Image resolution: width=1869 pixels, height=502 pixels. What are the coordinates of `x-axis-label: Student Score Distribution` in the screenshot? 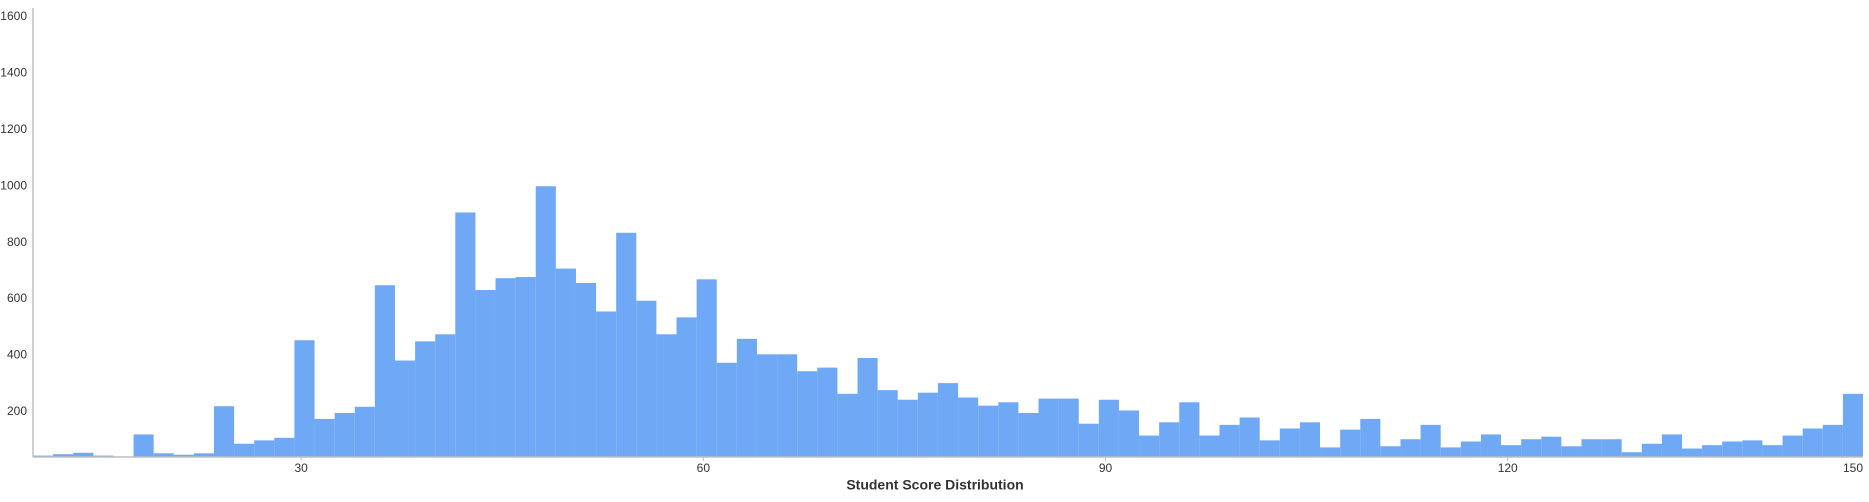 It's located at (934, 485).